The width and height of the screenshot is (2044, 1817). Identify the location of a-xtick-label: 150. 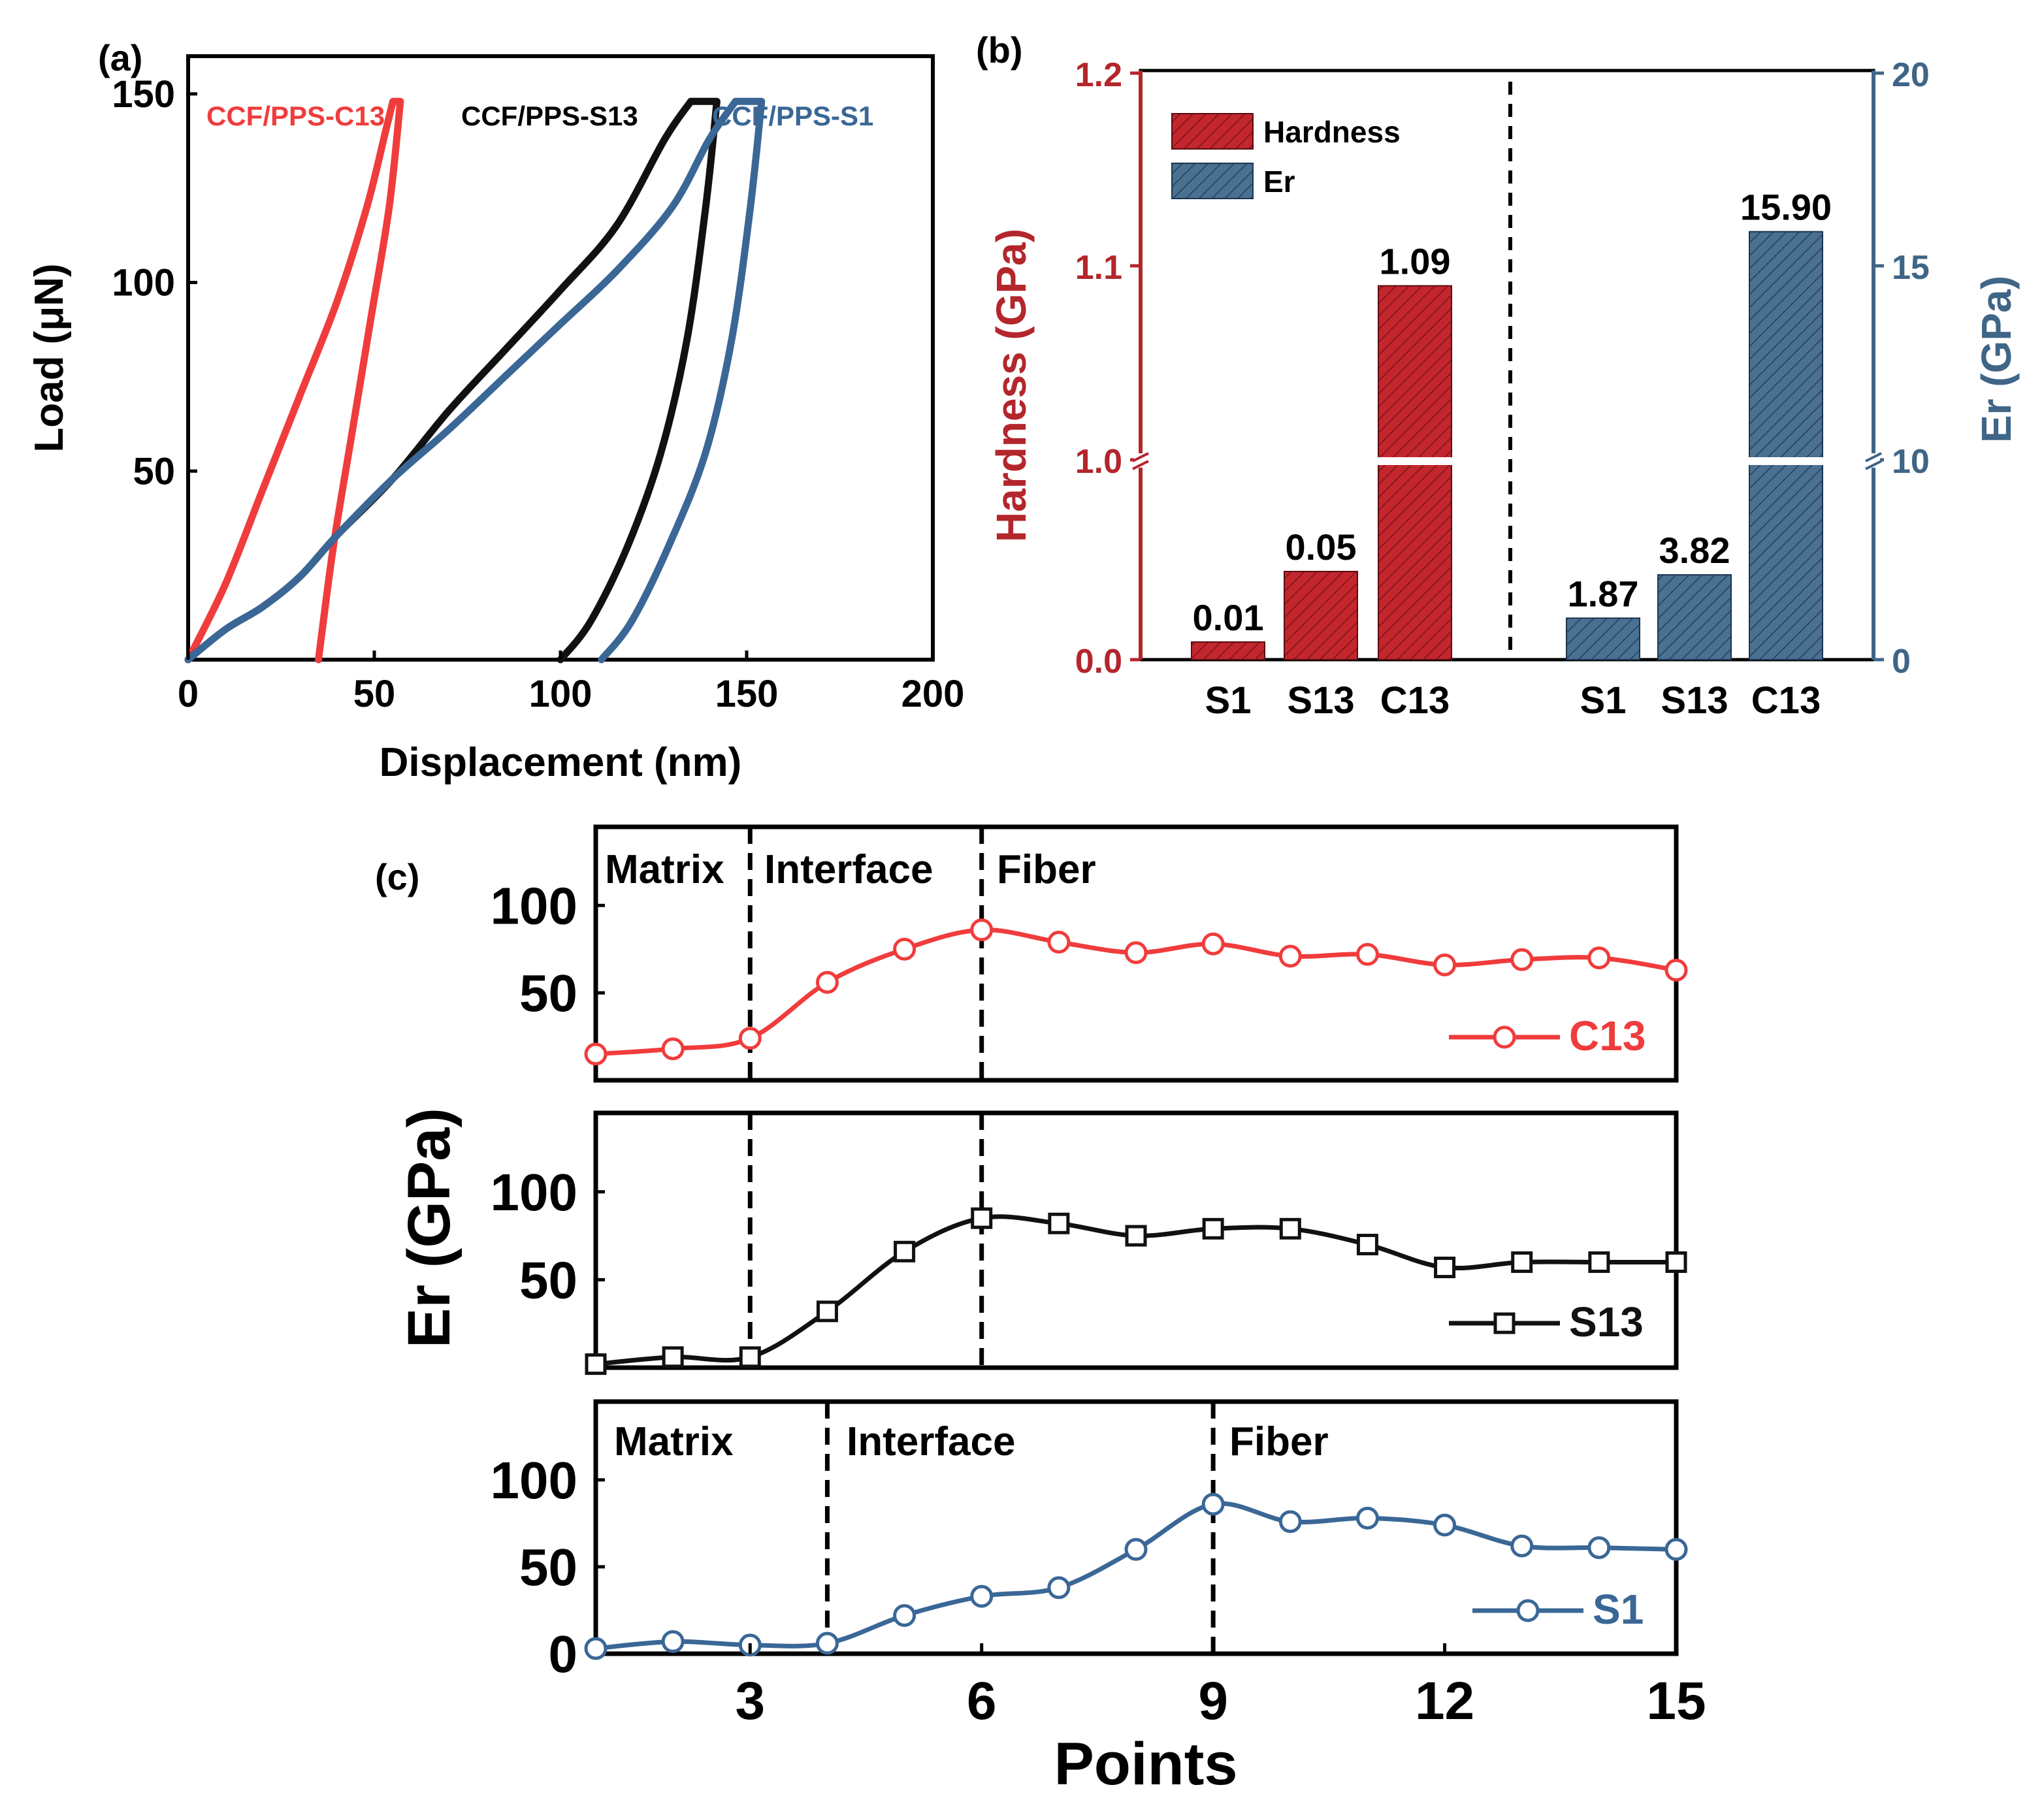
(747, 694).